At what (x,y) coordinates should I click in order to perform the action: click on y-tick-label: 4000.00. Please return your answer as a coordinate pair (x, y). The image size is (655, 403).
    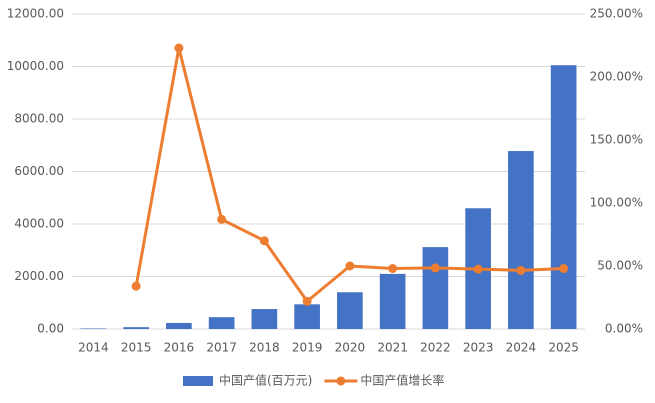
    Looking at the image, I should click on (39, 224).